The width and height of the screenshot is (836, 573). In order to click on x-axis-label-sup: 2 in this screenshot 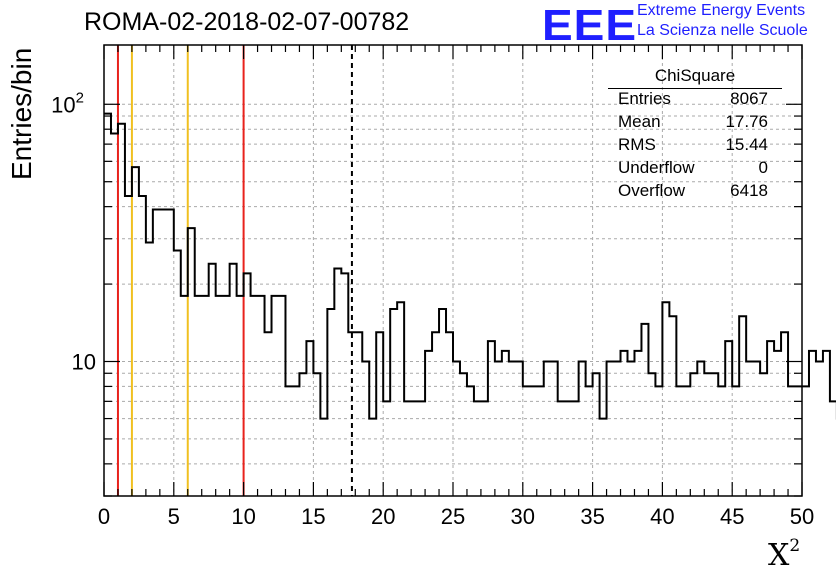, I will do `click(795, 546)`.